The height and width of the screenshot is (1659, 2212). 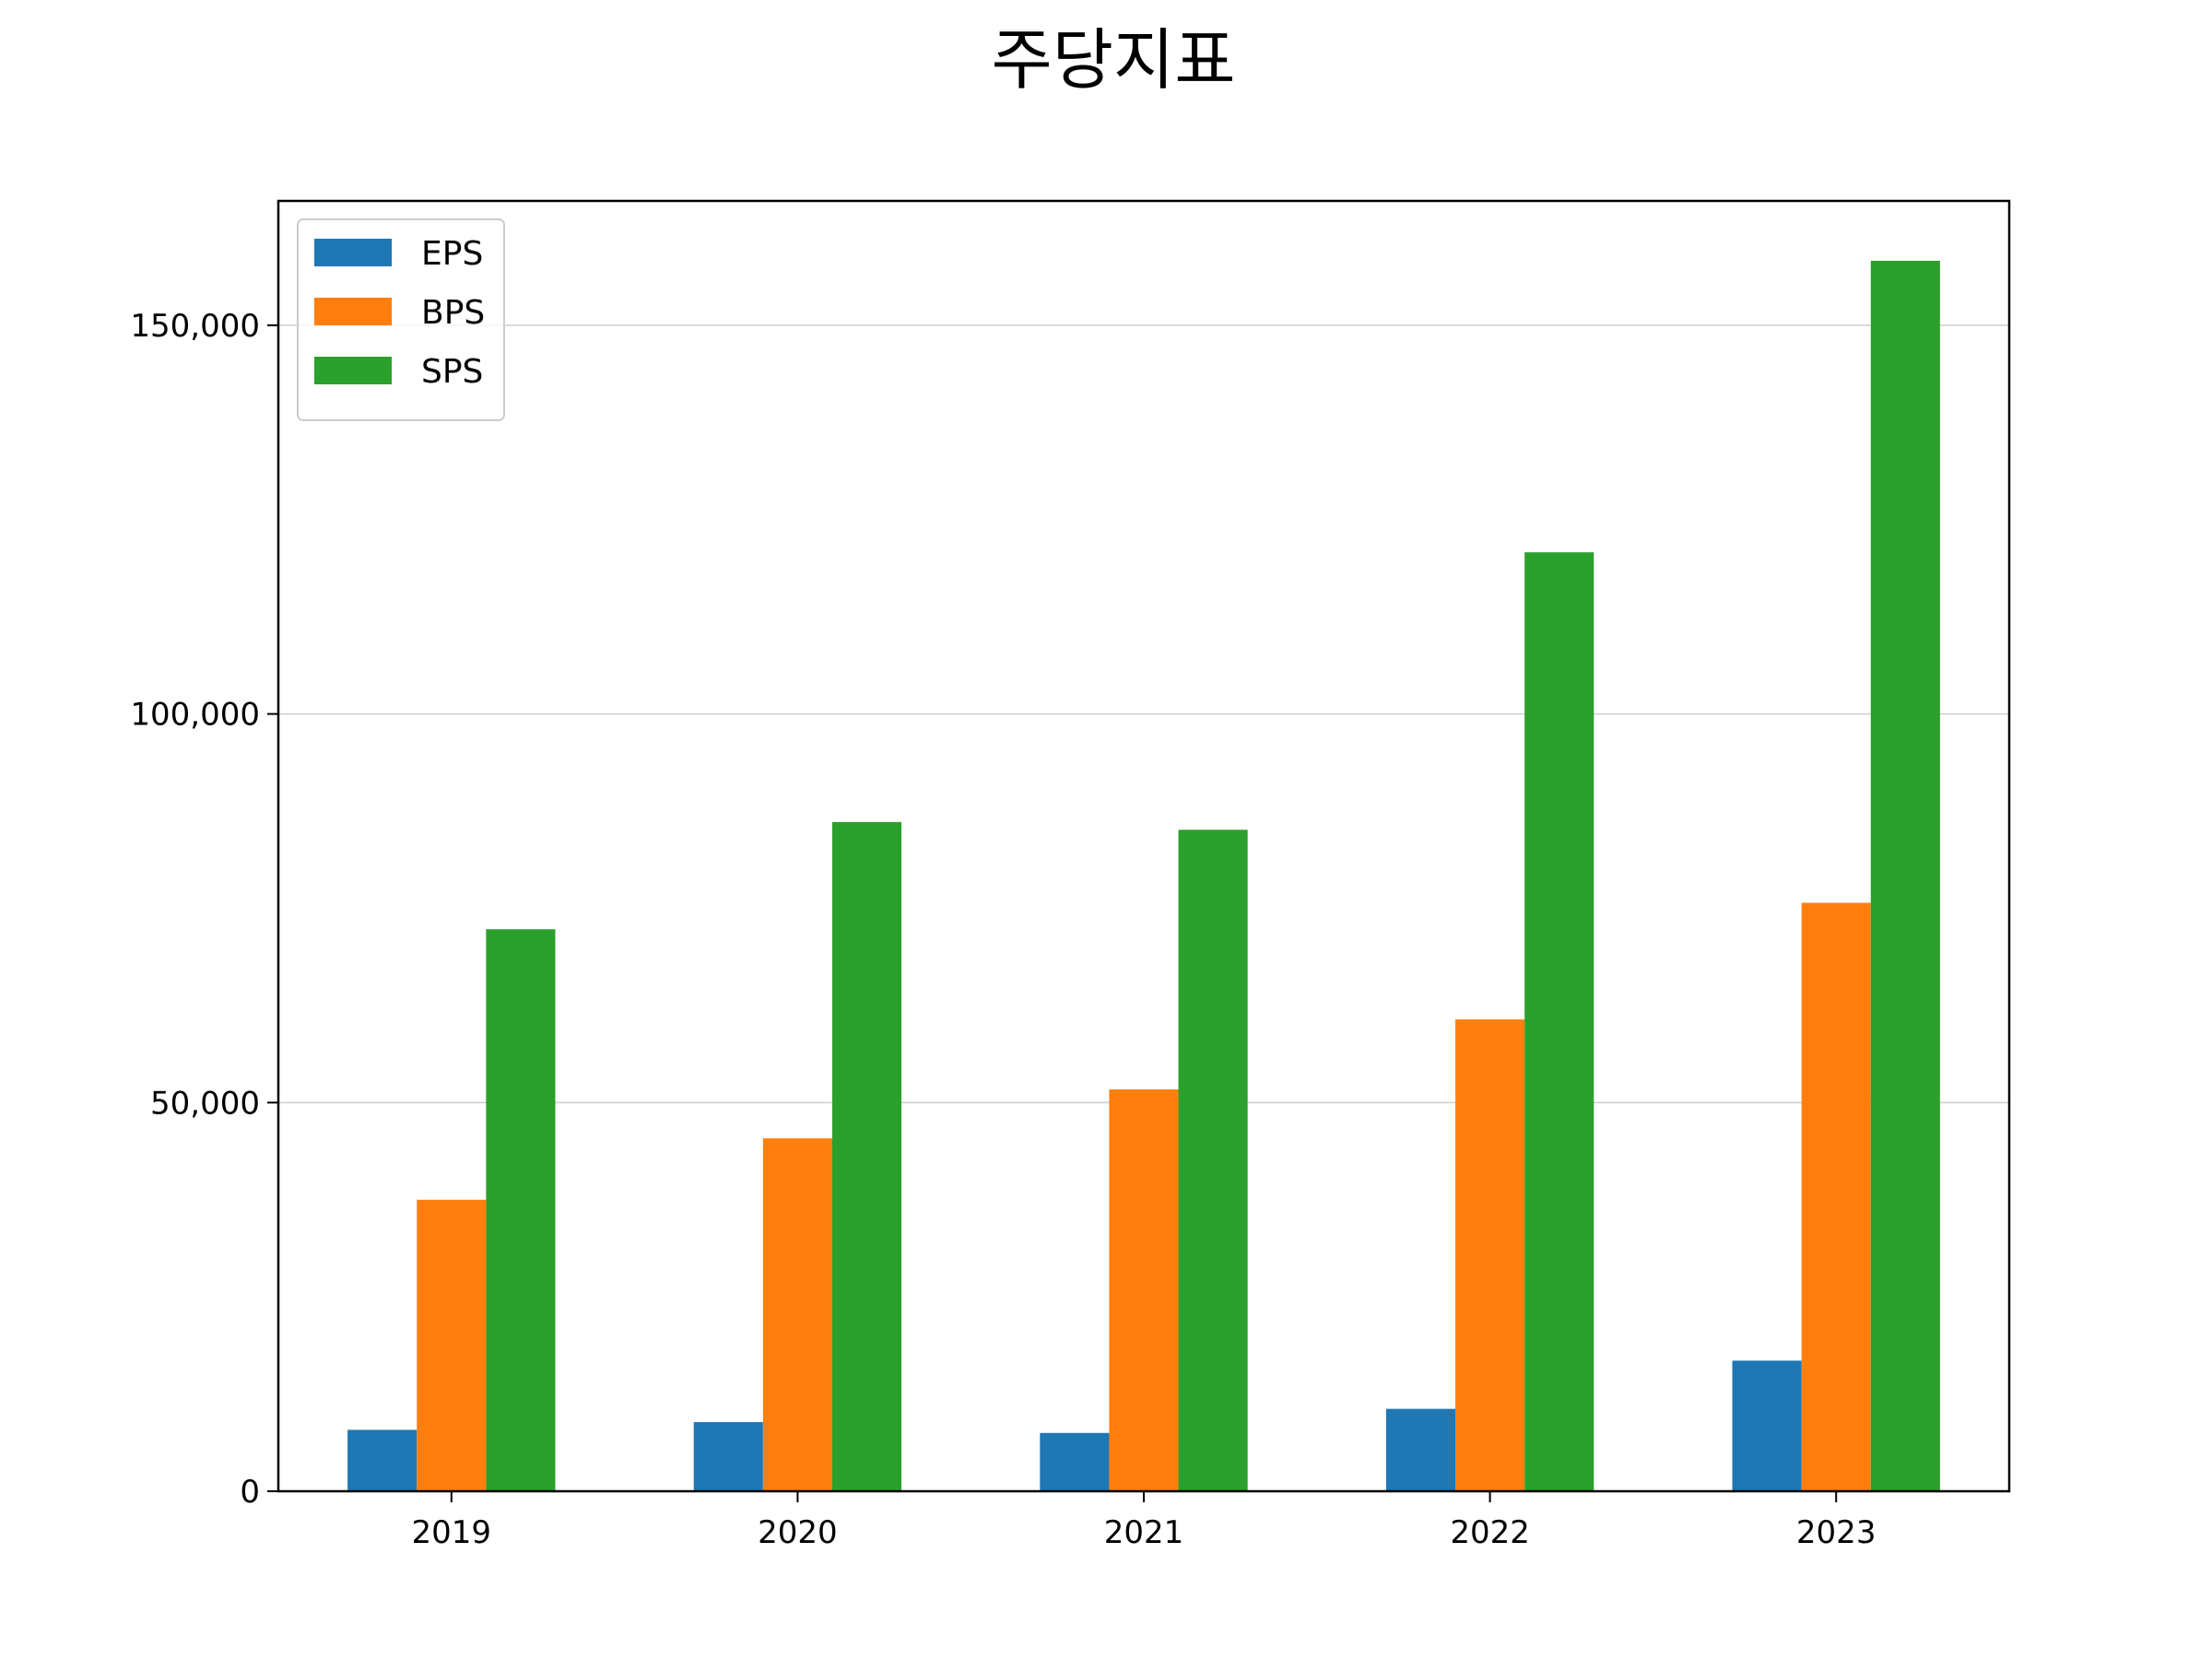 I want to click on chart-title: 주당지표, so click(x=1114, y=60).